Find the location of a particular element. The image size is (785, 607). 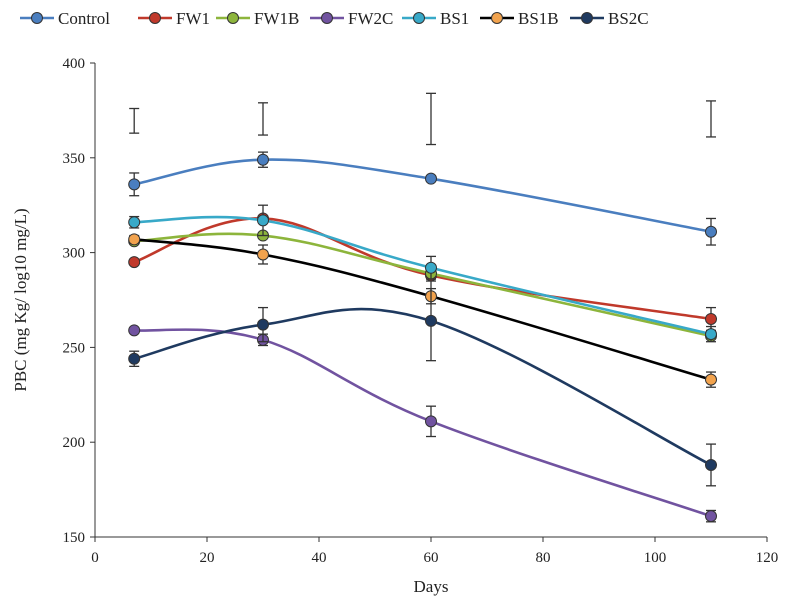

legend-item-control: Control is located at coordinates (65, 18).